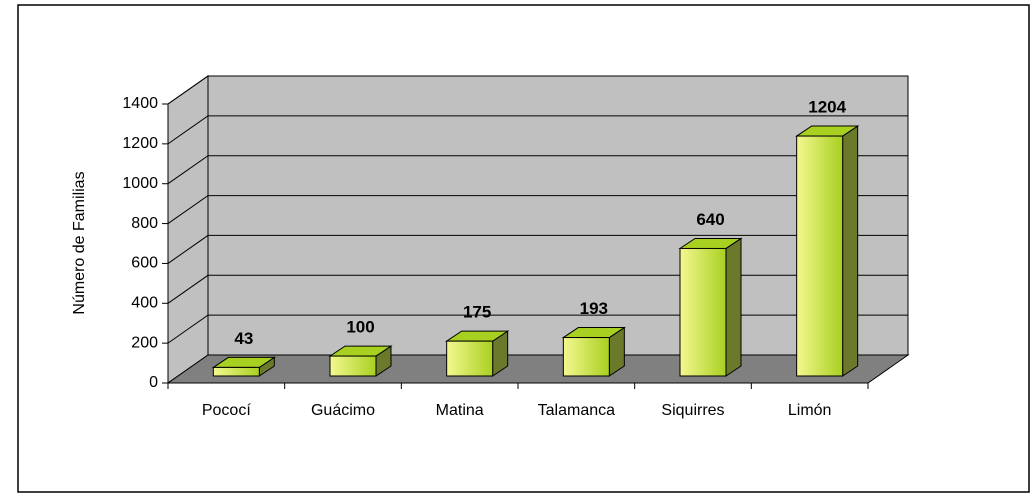 This screenshot has width=1036, height=493. What do you see at coordinates (140, 143) in the screenshot?
I see `y-tick-label: 1200` at bounding box center [140, 143].